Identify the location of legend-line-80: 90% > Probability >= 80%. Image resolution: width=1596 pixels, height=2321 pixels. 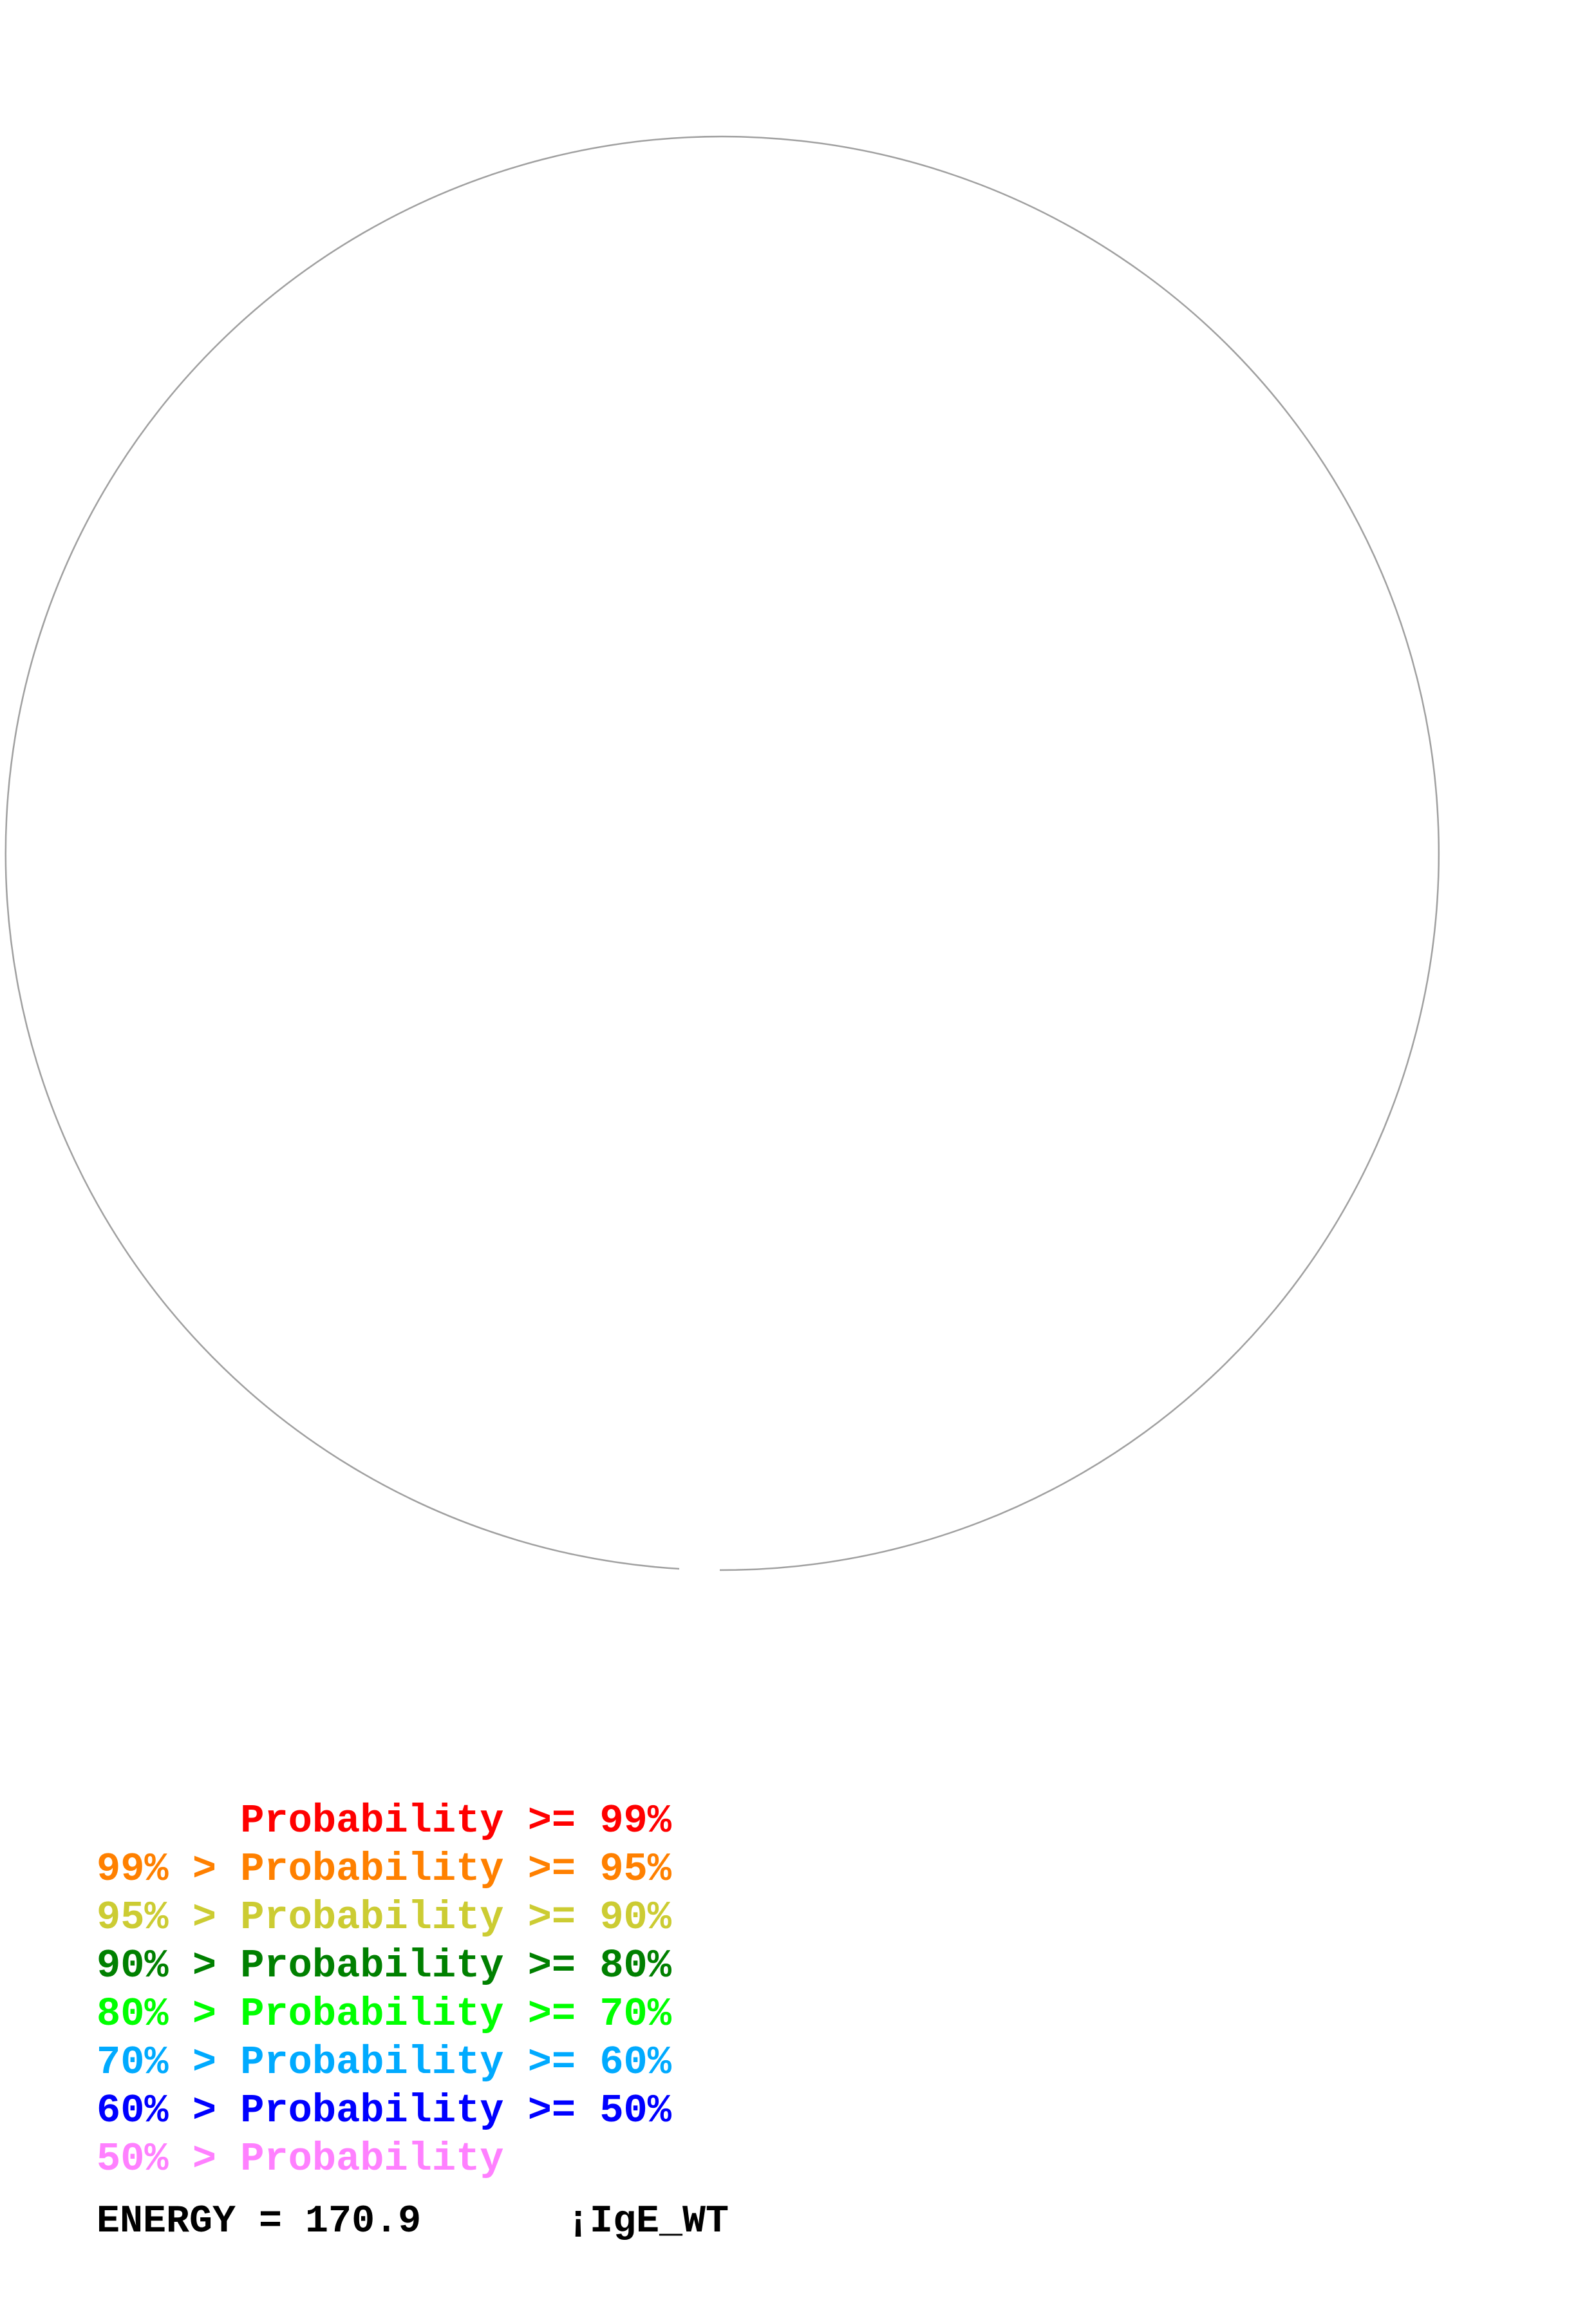
(384, 1966).